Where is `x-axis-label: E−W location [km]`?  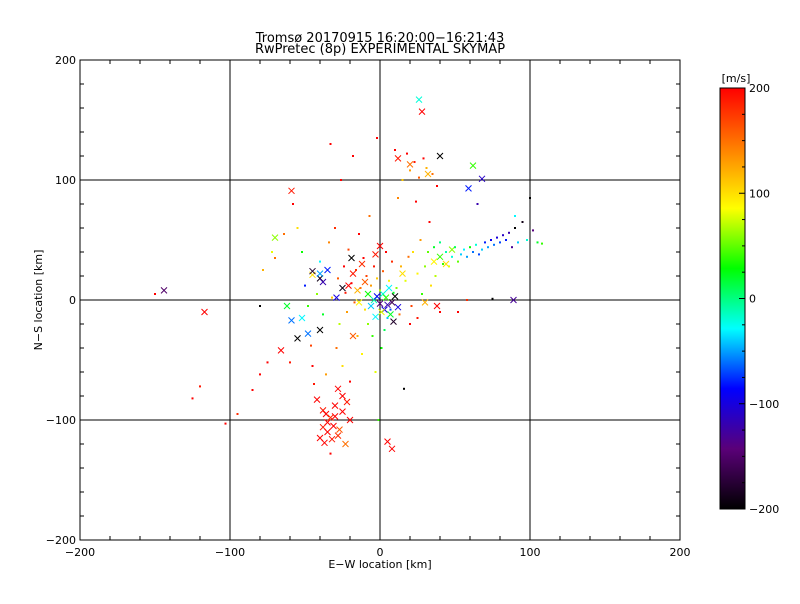
x-axis-label: E−W location [km] is located at coordinates (379, 564).